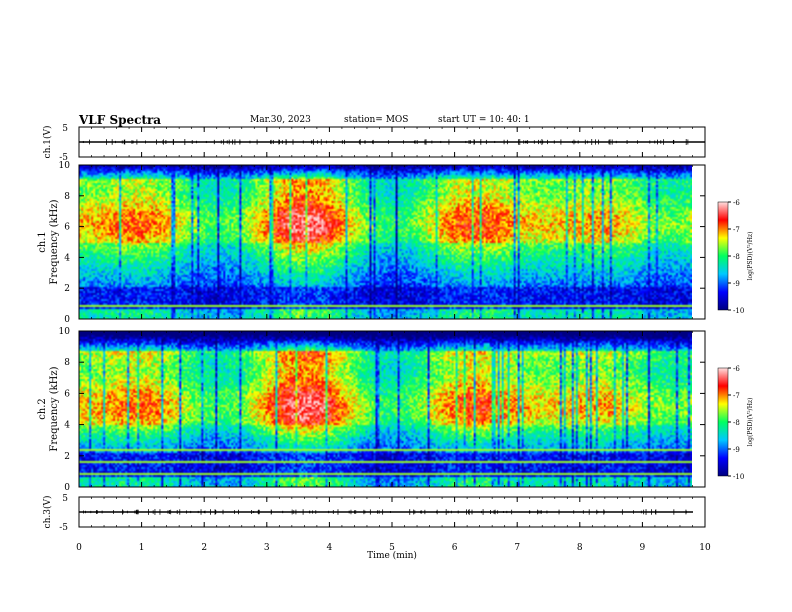 The width and height of the screenshot is (792, 612). Describe the element at coordinates (374, 143) in the screenshot. I see `ch1-waveform-panel: 5 -5 ch.1(V)` at that location.